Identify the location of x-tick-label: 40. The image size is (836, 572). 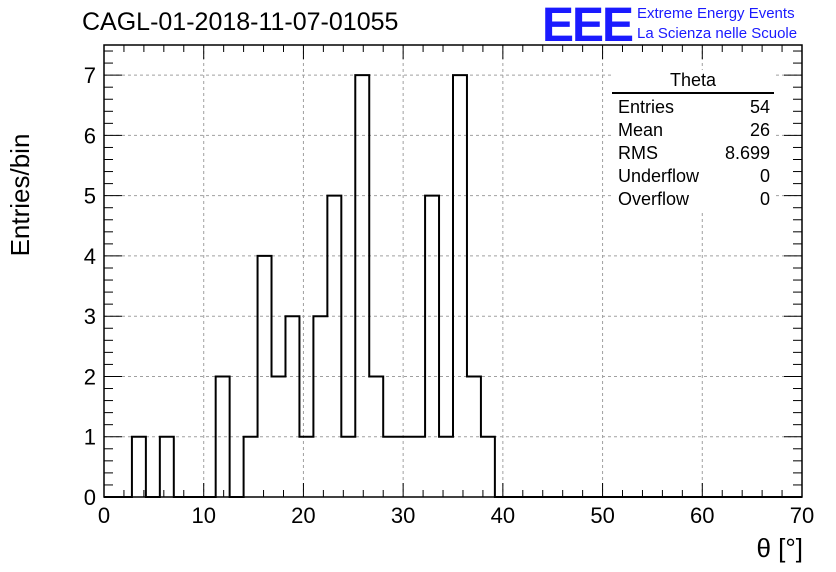
(503, 515).